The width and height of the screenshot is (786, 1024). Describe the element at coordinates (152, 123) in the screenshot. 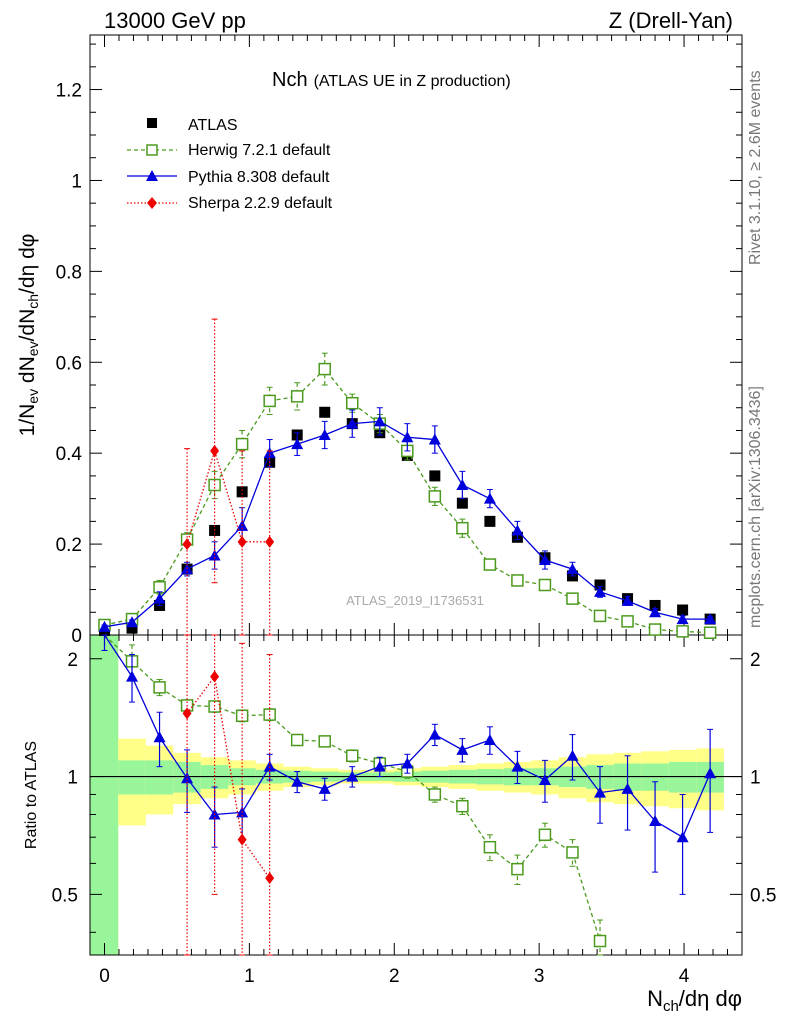

I see `legend-marker-atlas` at that location.